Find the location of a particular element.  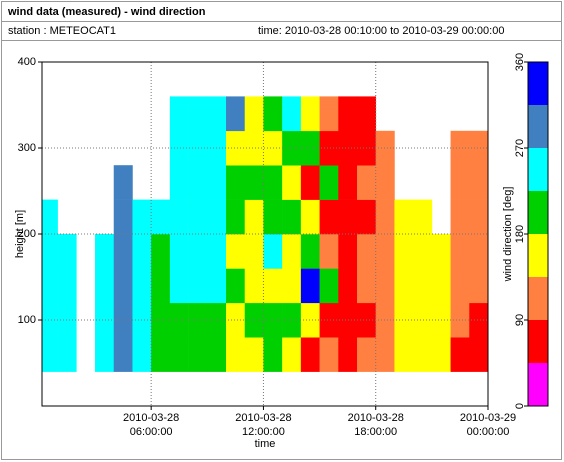

title-bar is located at coordinates (281, 11).